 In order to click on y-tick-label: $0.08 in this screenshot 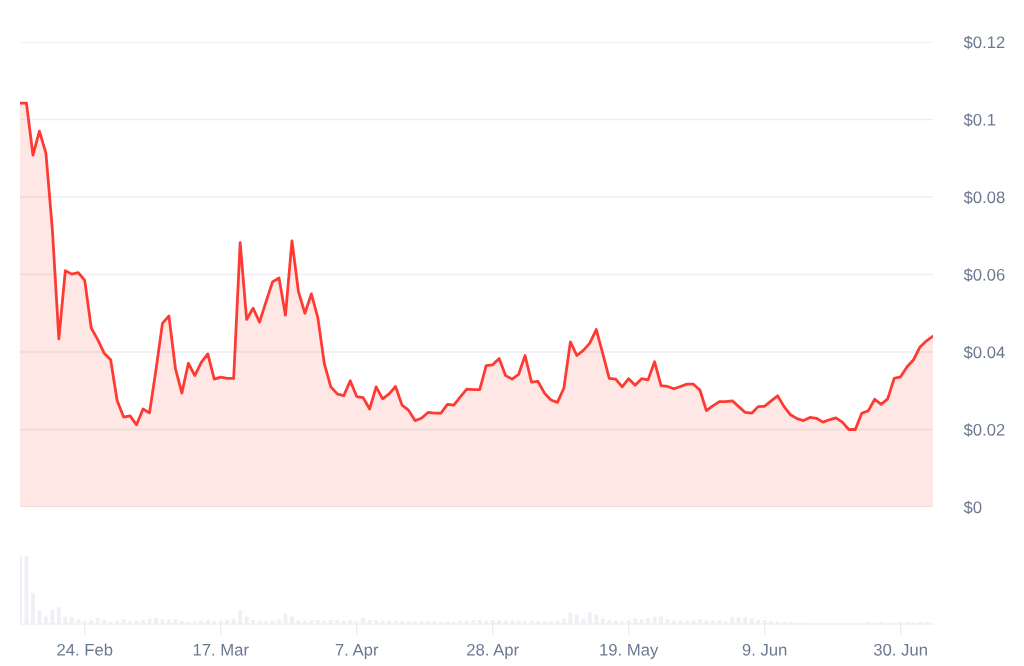, I will do `click(984, 197)`.